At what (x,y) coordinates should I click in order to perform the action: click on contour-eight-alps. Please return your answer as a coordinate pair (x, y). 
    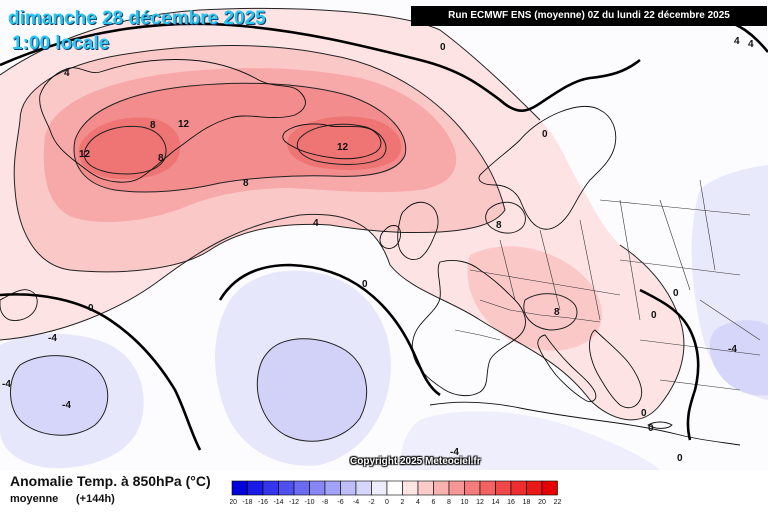
    Looking at the image, I should click on (550, 312).